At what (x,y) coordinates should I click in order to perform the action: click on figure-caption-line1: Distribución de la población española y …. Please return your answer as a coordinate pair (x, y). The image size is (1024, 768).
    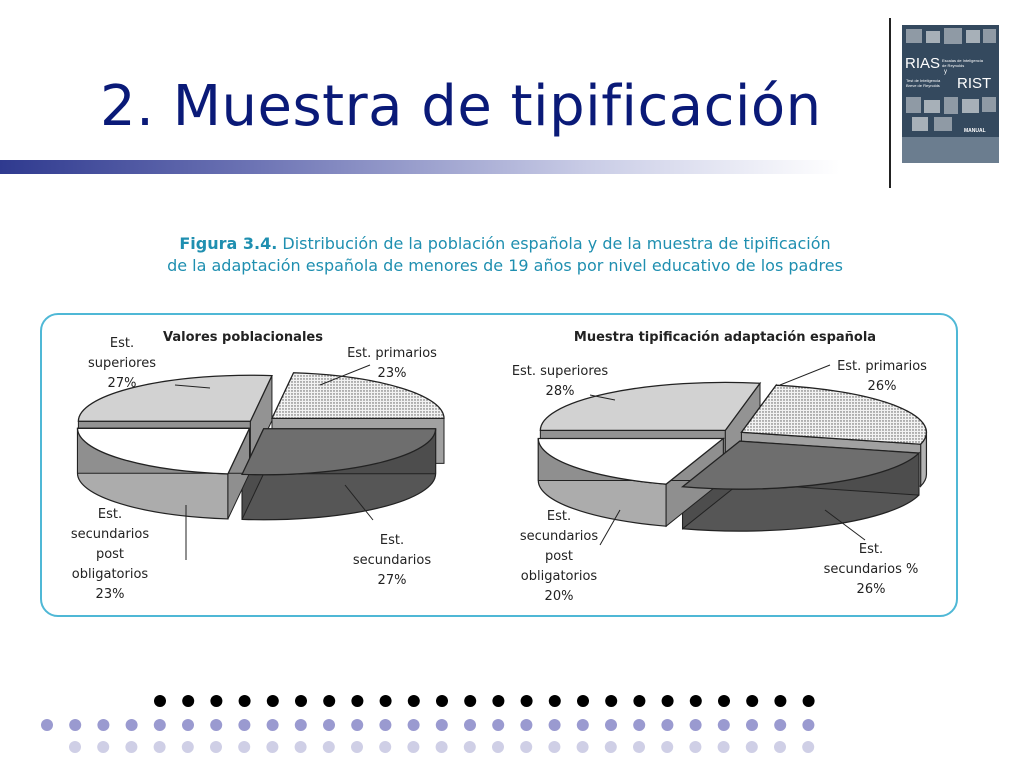
    Looking at the image, I should click on (556, 243).